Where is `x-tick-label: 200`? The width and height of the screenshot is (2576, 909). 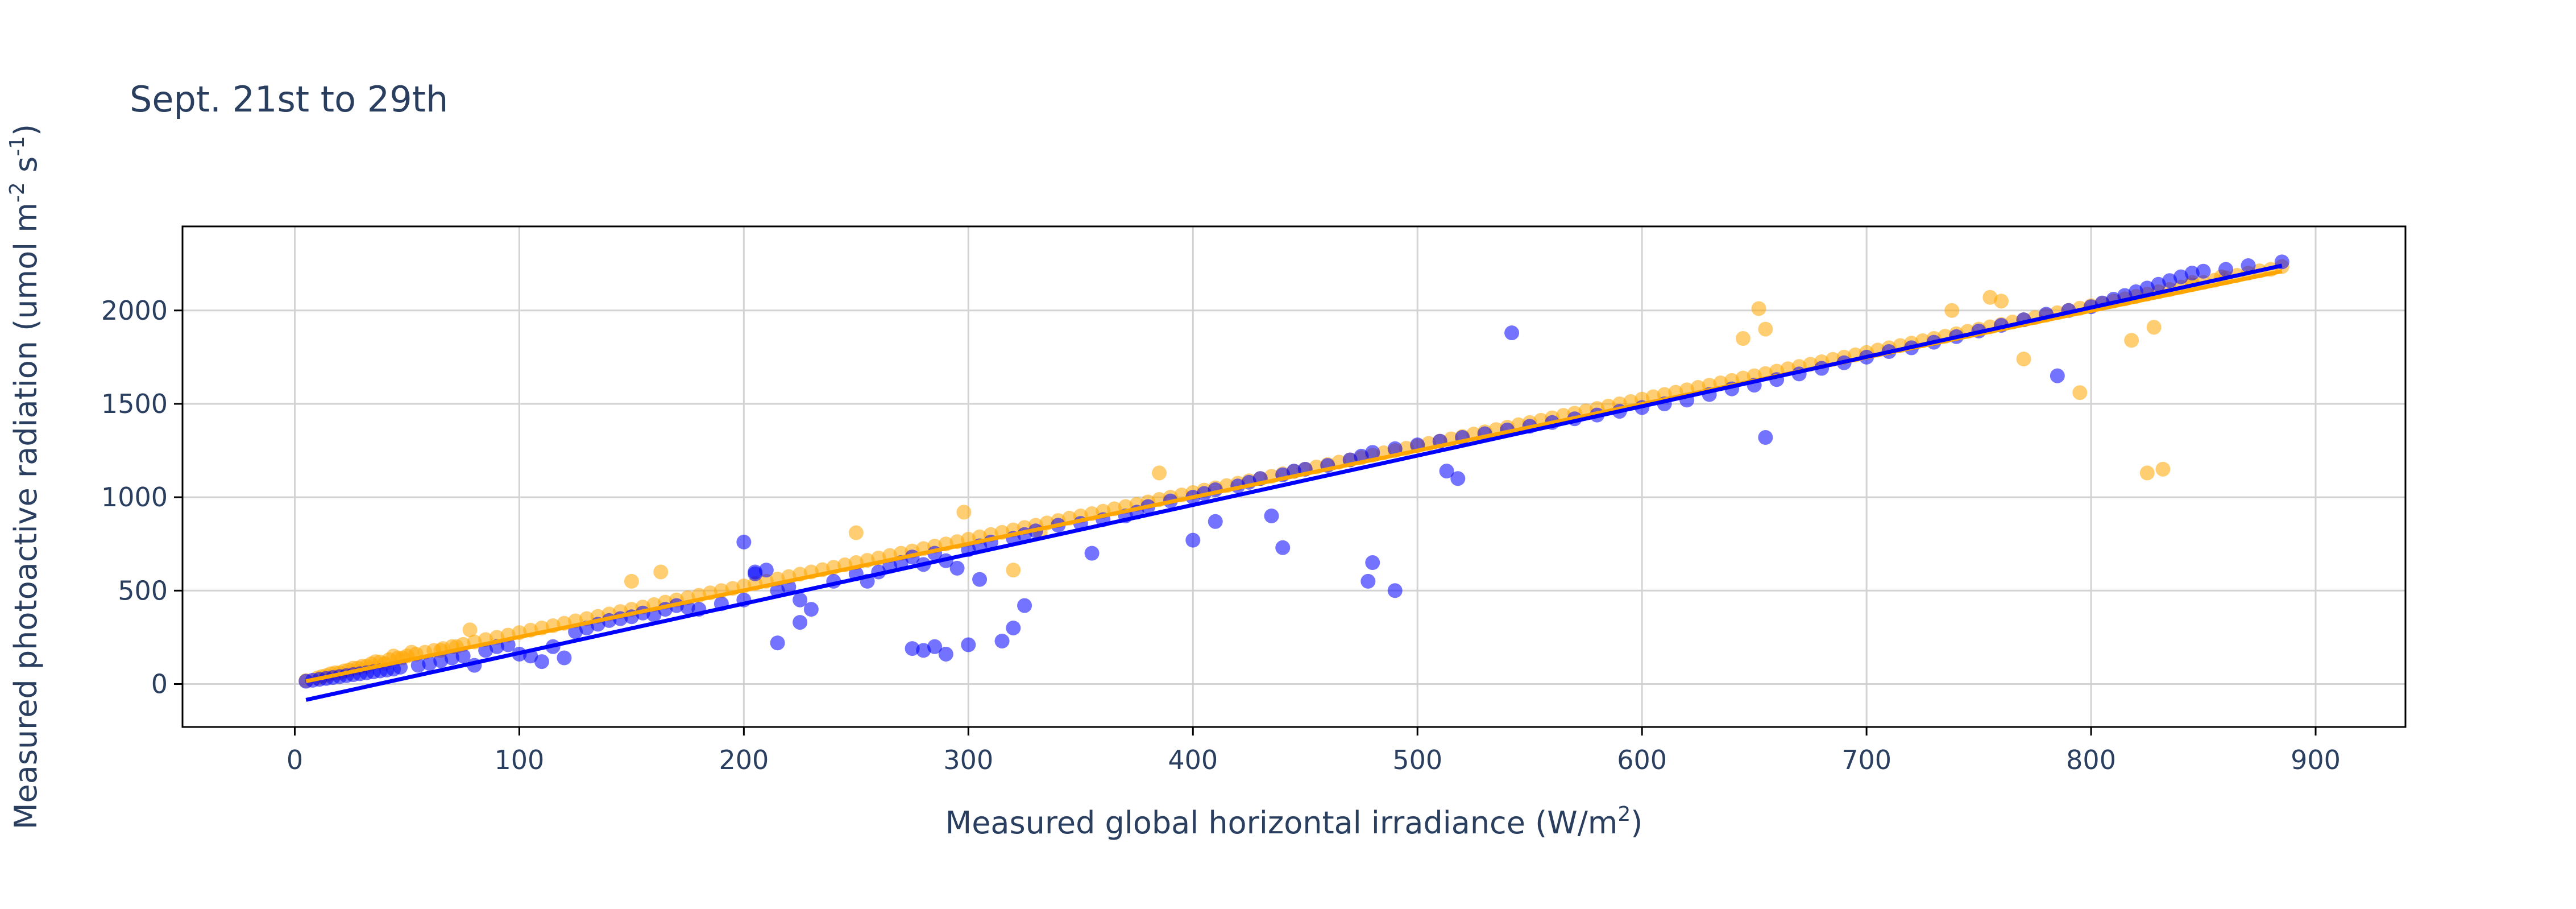 x-tick-label: 200 is located at coordinates (744, 760).